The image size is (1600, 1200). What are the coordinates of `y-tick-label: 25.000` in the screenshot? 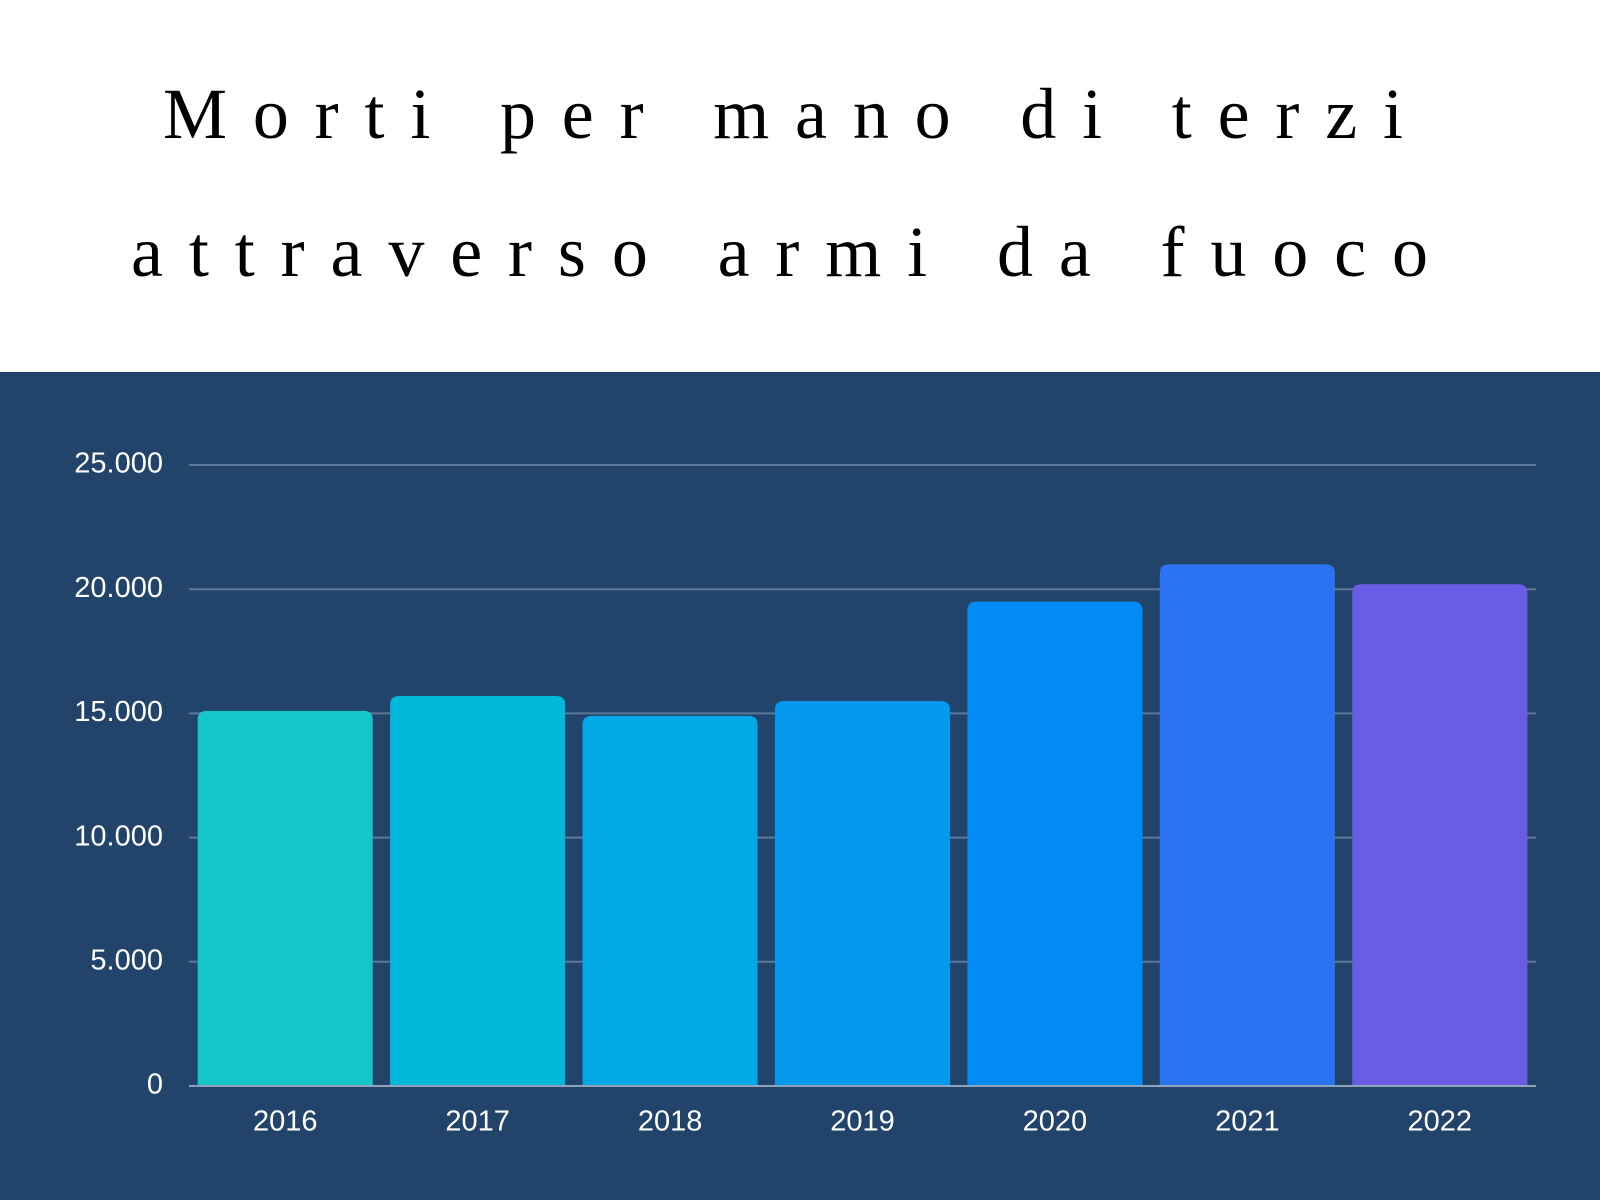 It's located at (118, 464).